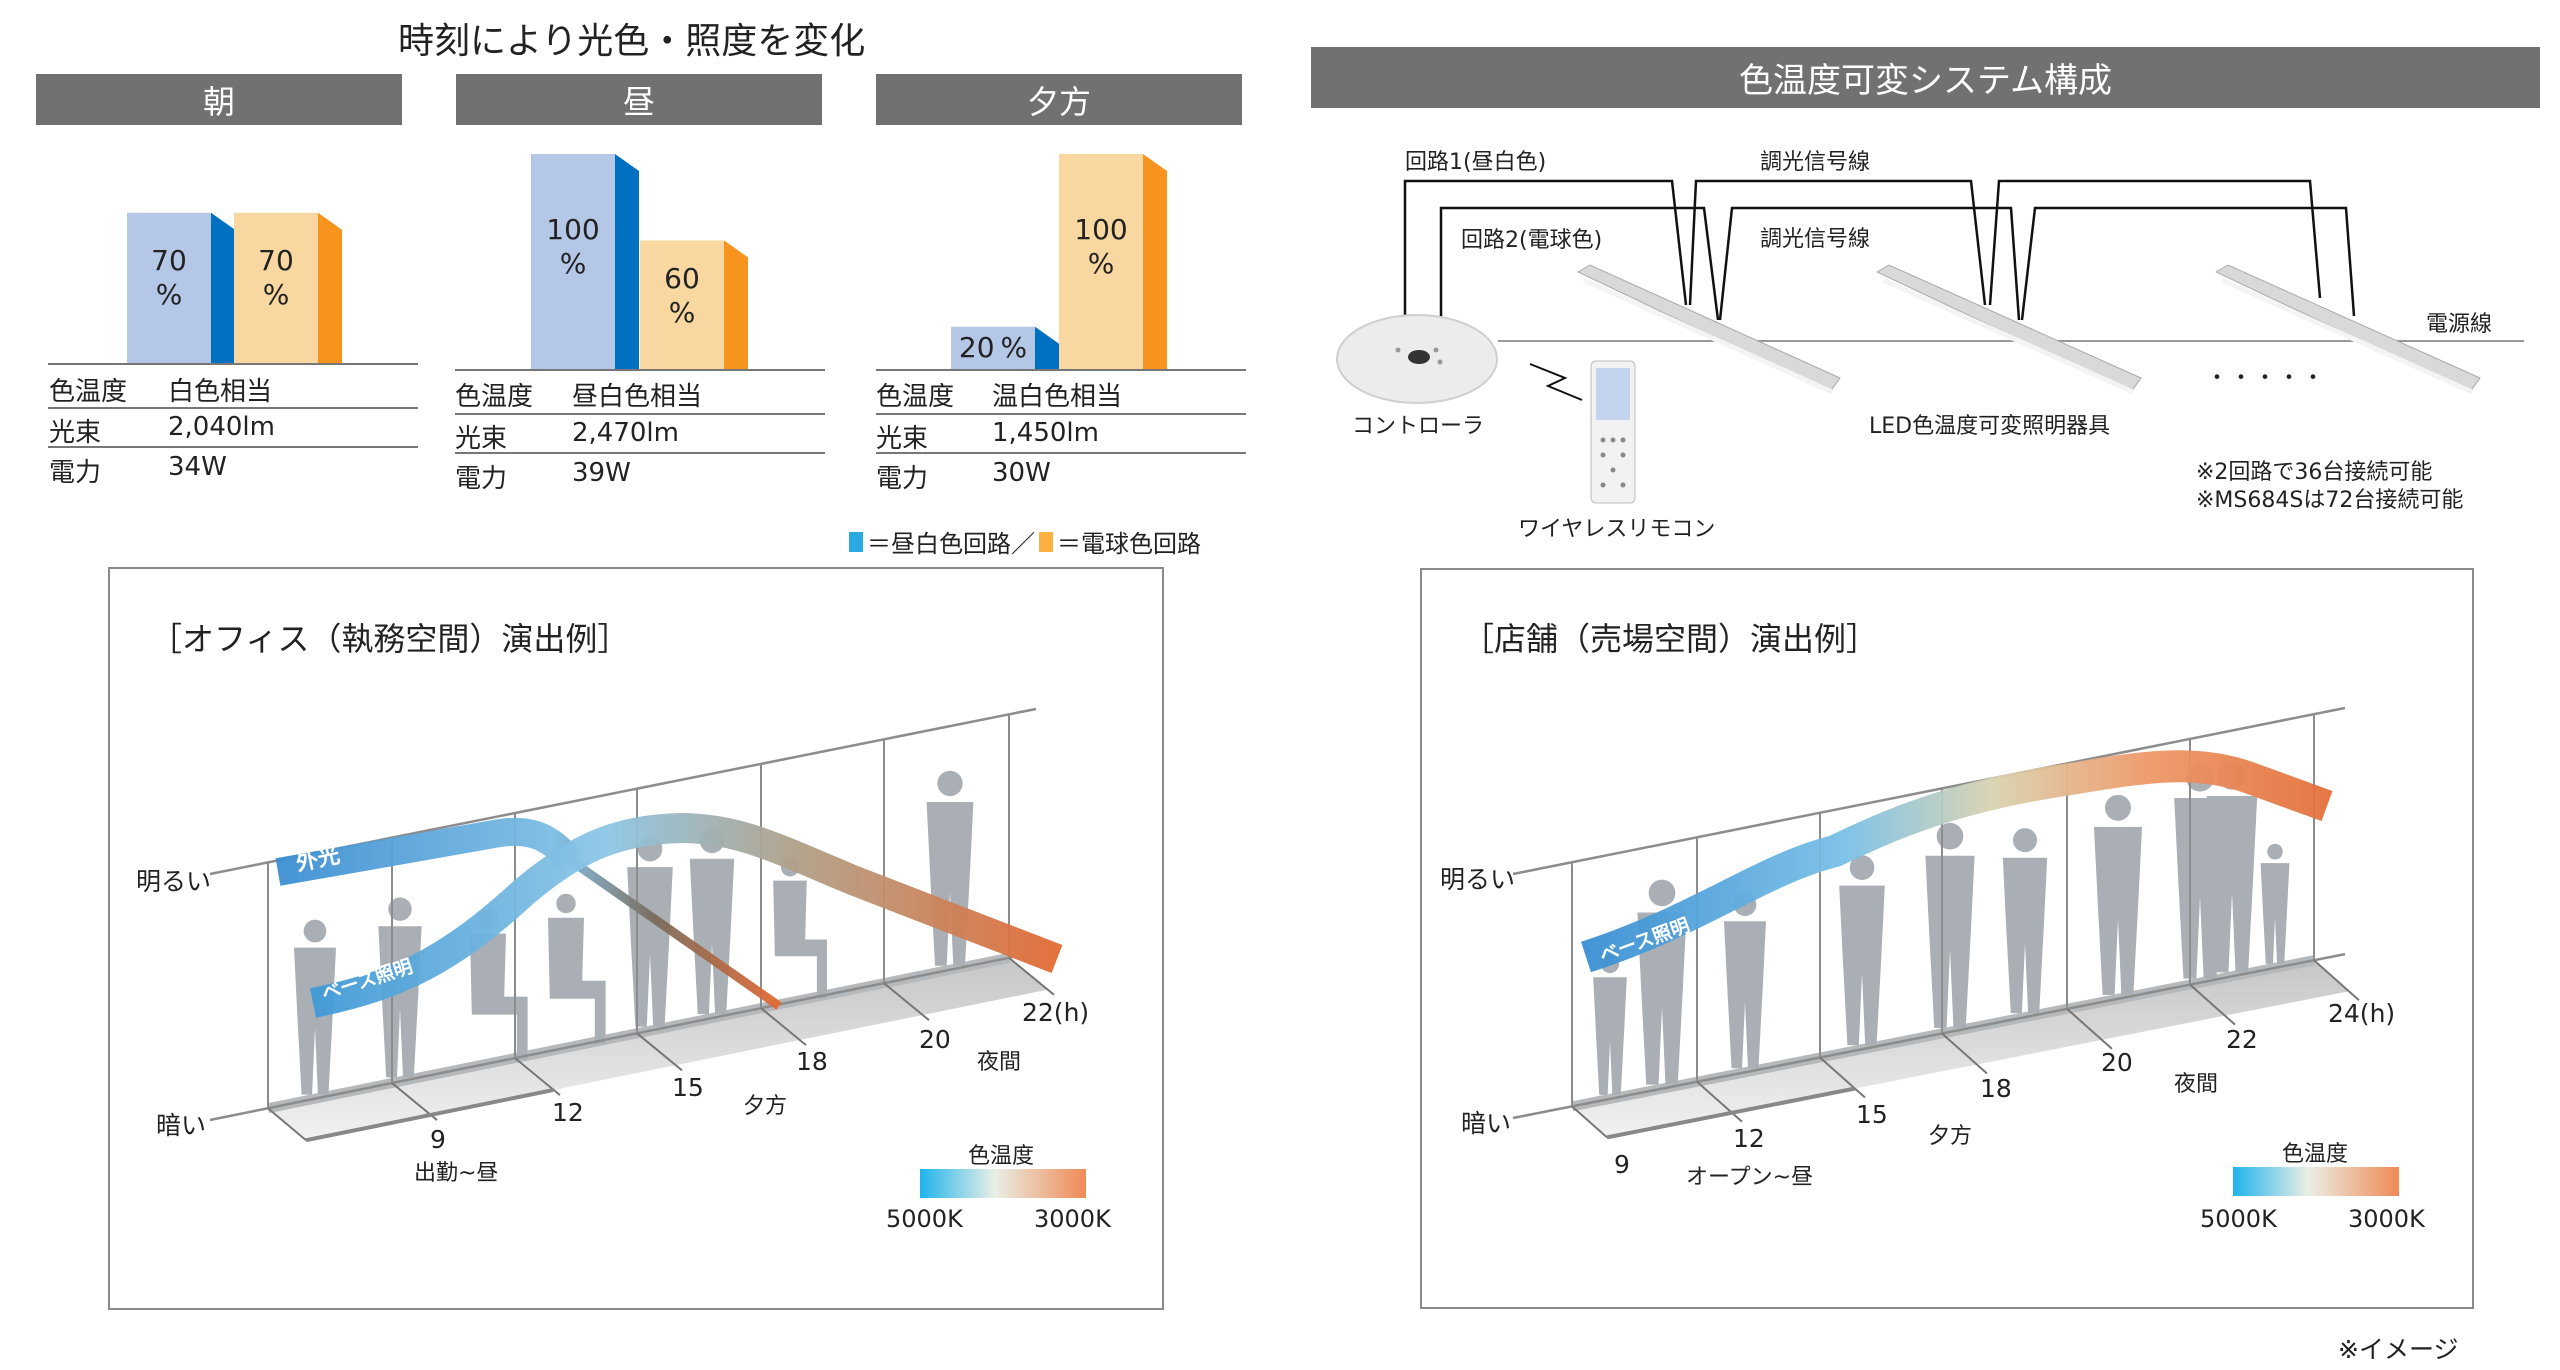 This screenshot has height=1370, width=2560. Describe the element at coordinates (2117, 1062) in the screenshot. I see `store-tick-20: 20` at that location.